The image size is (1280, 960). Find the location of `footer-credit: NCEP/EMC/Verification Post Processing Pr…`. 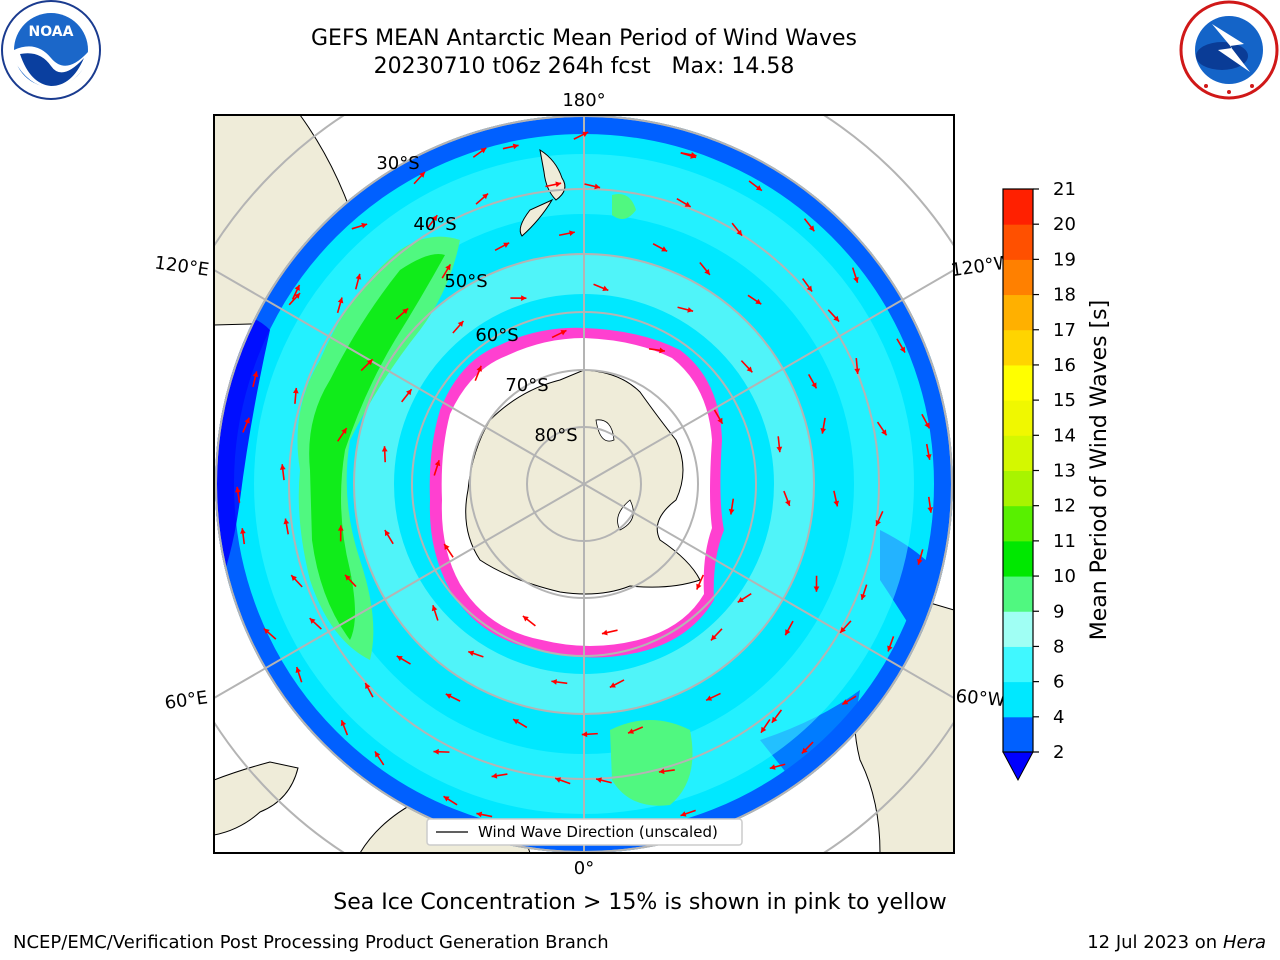

footer-credit: NCEP/EMC/Verification Post Processing Pr… is located at coordinates (311, 942).